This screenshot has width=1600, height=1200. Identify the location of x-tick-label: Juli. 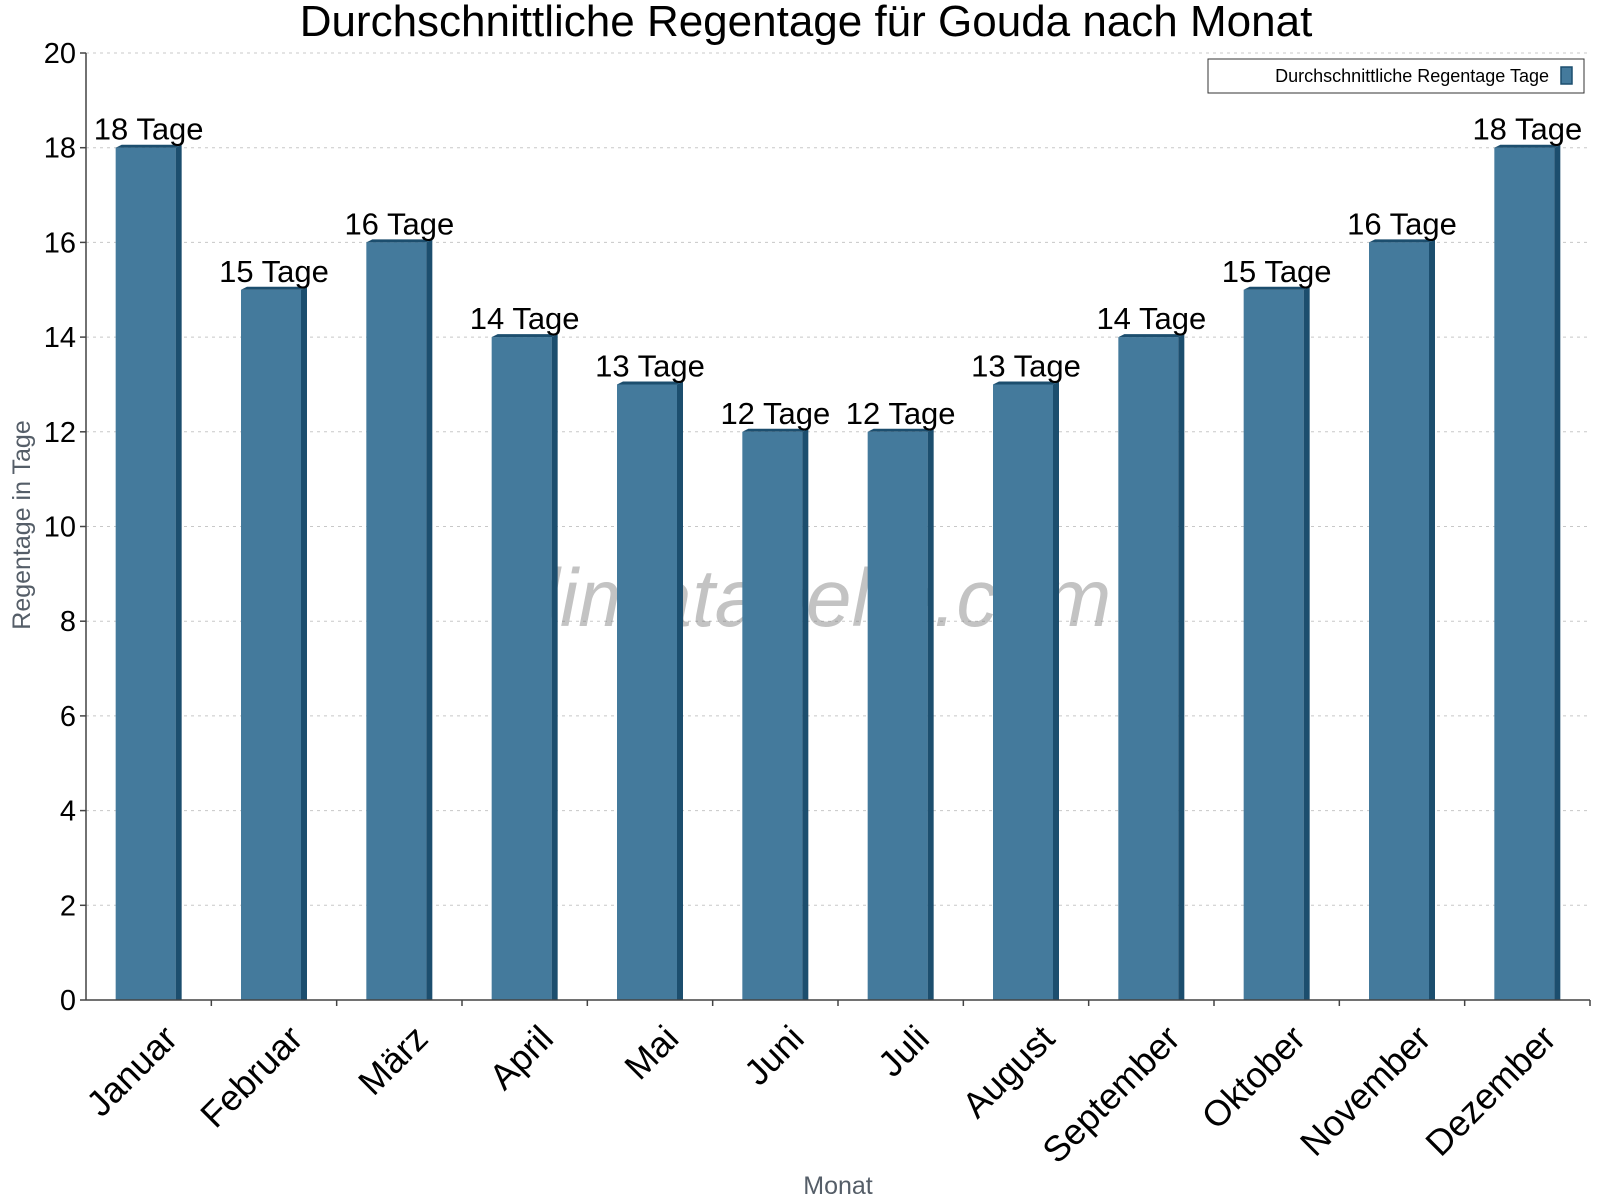
(903, 1050).